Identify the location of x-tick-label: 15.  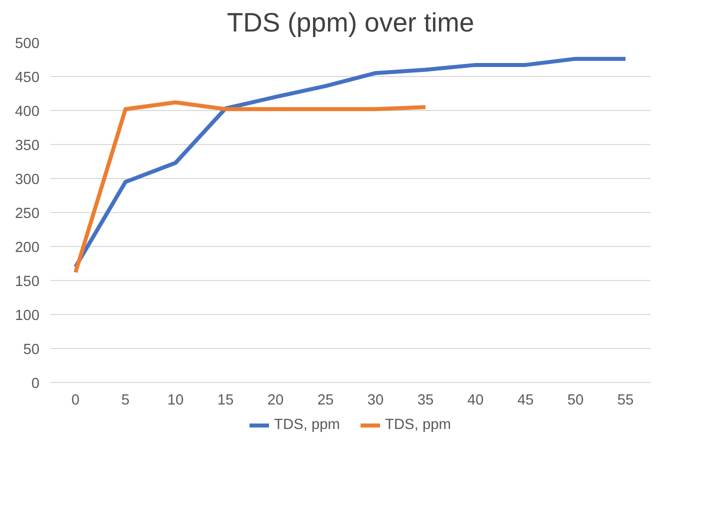
(225, 400).